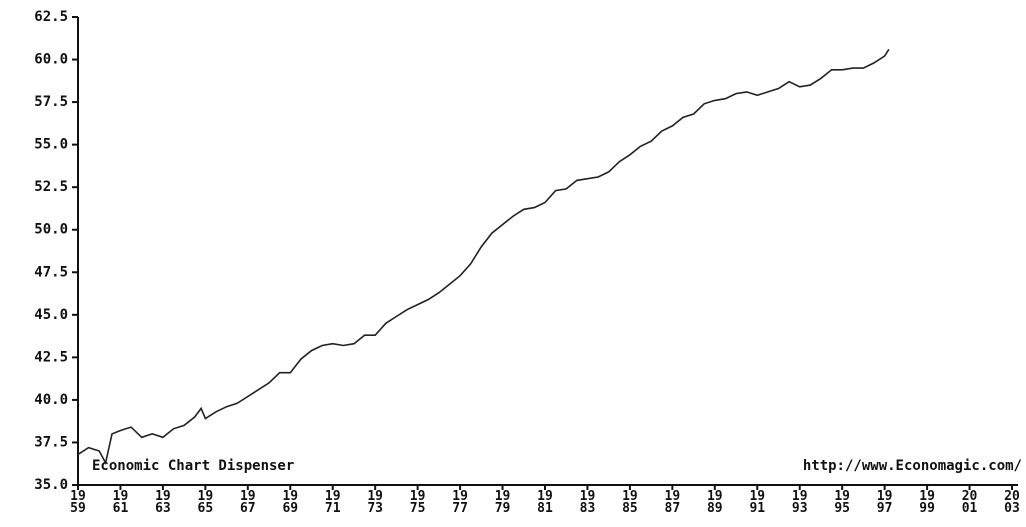 The width and height of the screenshot is (1026, 527). I want to click on x-tick-label: 20 01, so click(969, 502).